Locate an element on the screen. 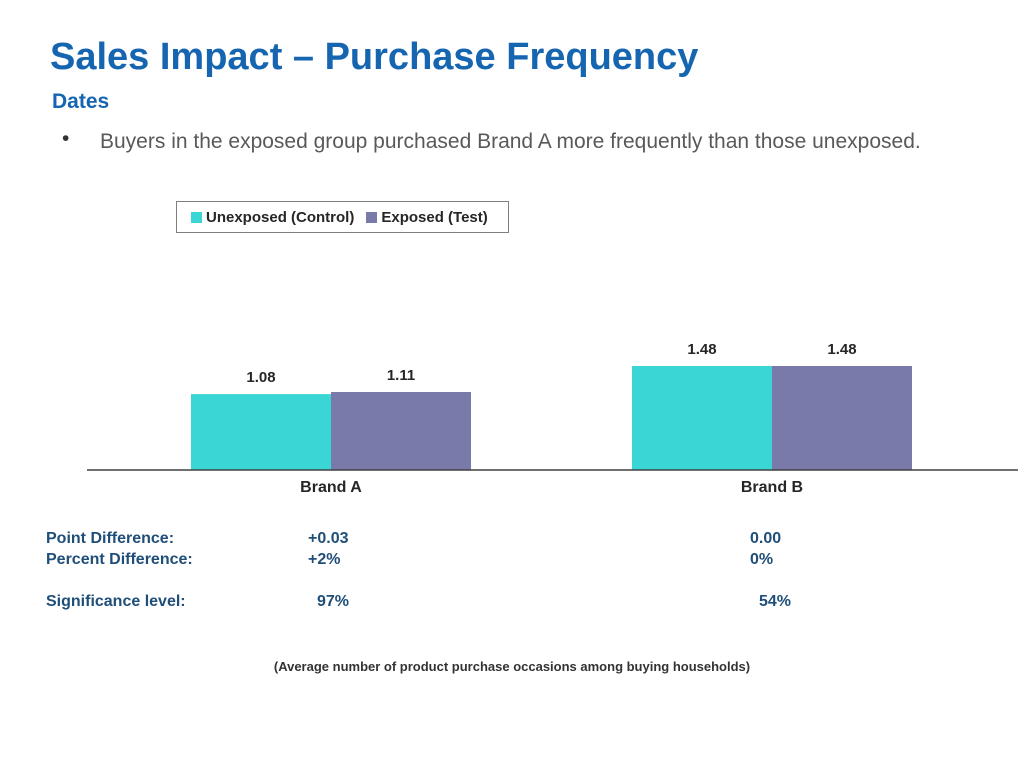 This screenshot has height=768, width=1024. bar-brand-a-exposed is located at coordinates (401, 431).